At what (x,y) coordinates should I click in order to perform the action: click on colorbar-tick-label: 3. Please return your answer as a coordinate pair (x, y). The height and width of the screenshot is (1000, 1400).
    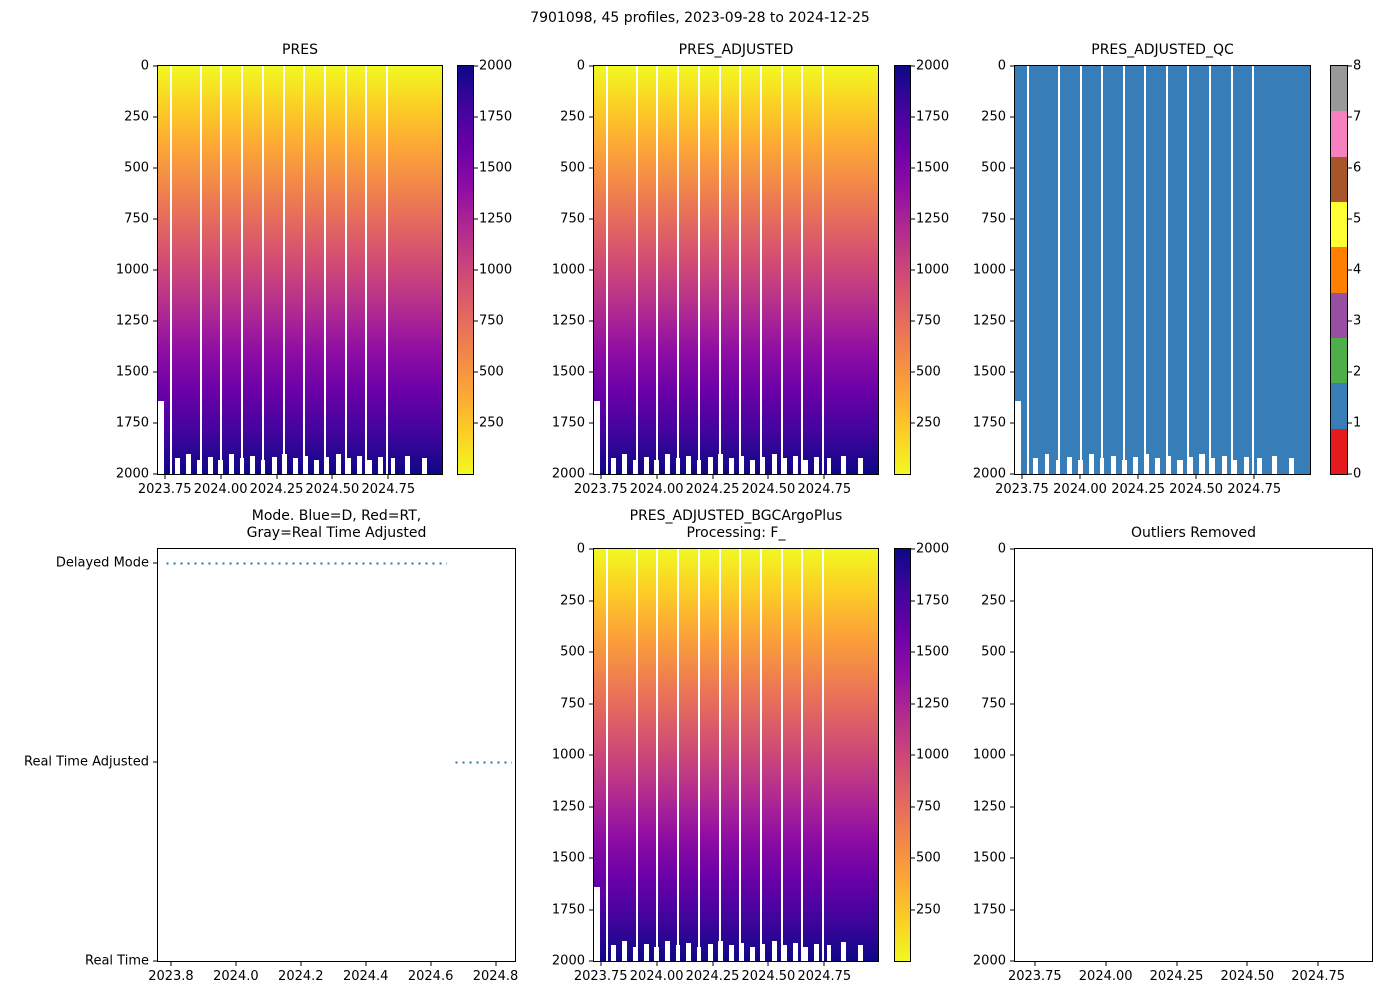
    Looking at the image, I should click on (1357, 321).